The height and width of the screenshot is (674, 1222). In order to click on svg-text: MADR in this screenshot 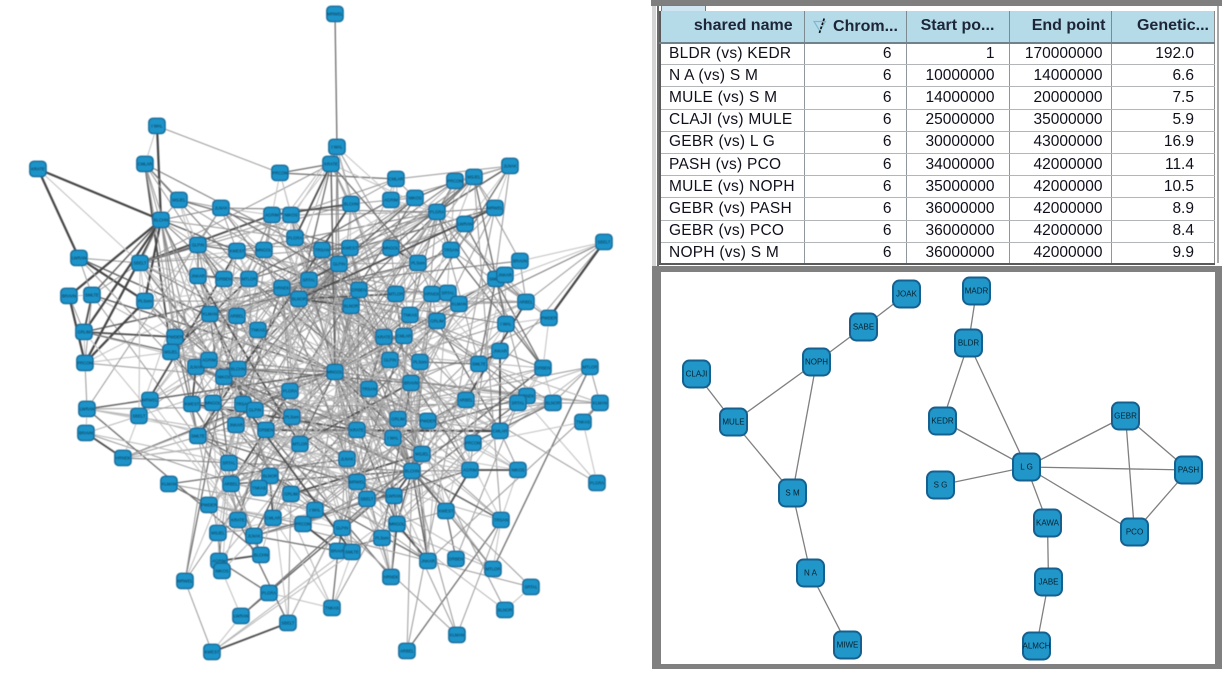, I will do `click(976, 291)`.